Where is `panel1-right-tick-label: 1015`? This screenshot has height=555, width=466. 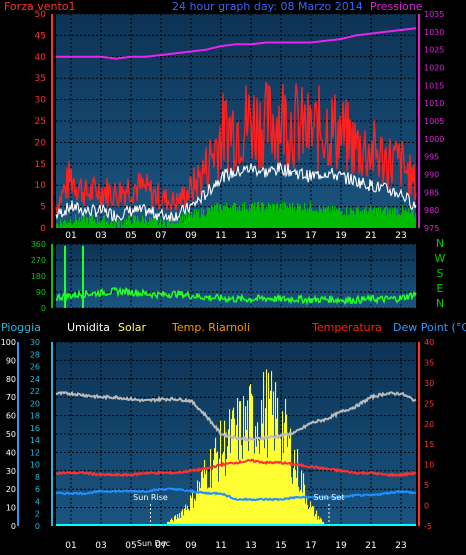
panel1-right-tick-label: 1015 is located at coordinates (434, 85).